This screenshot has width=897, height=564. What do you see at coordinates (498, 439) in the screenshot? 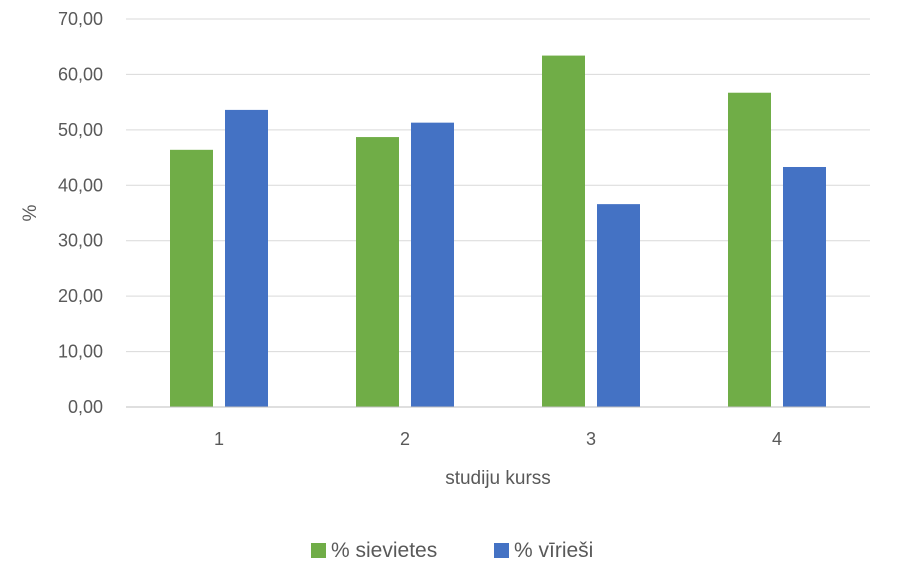
I see `x-axis-ticks: 1 2 3 4` at bounding box center [498, 439].